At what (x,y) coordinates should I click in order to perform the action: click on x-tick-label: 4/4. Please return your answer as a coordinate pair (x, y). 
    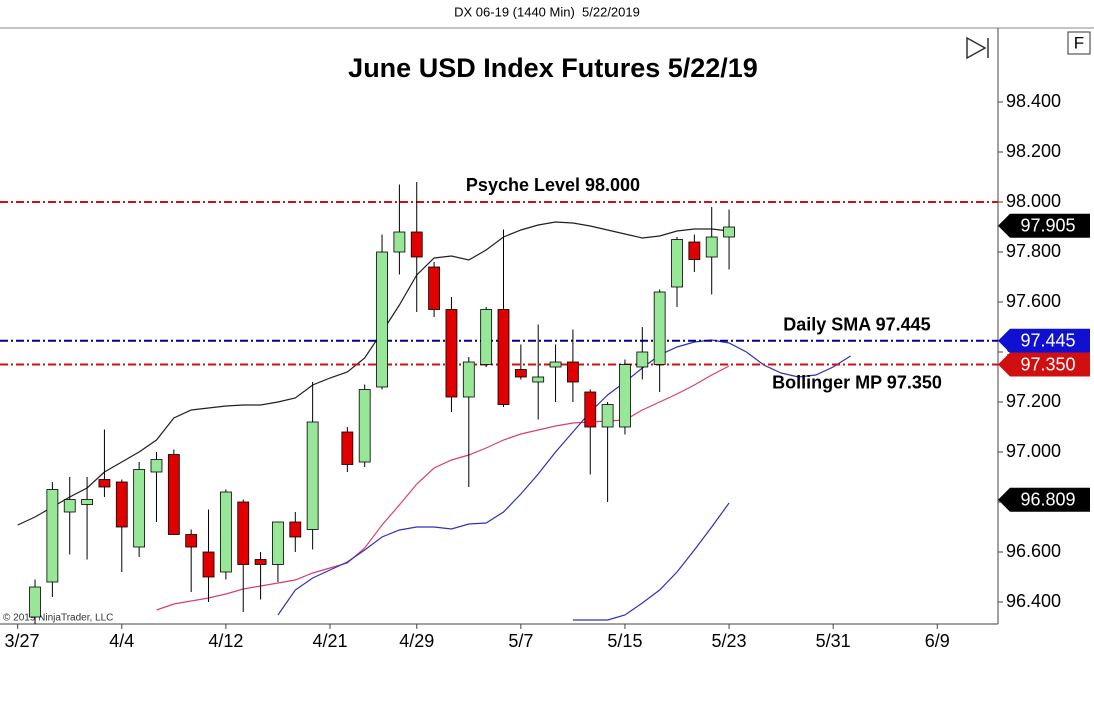
    Looking at the image, I should click on (121, 641).